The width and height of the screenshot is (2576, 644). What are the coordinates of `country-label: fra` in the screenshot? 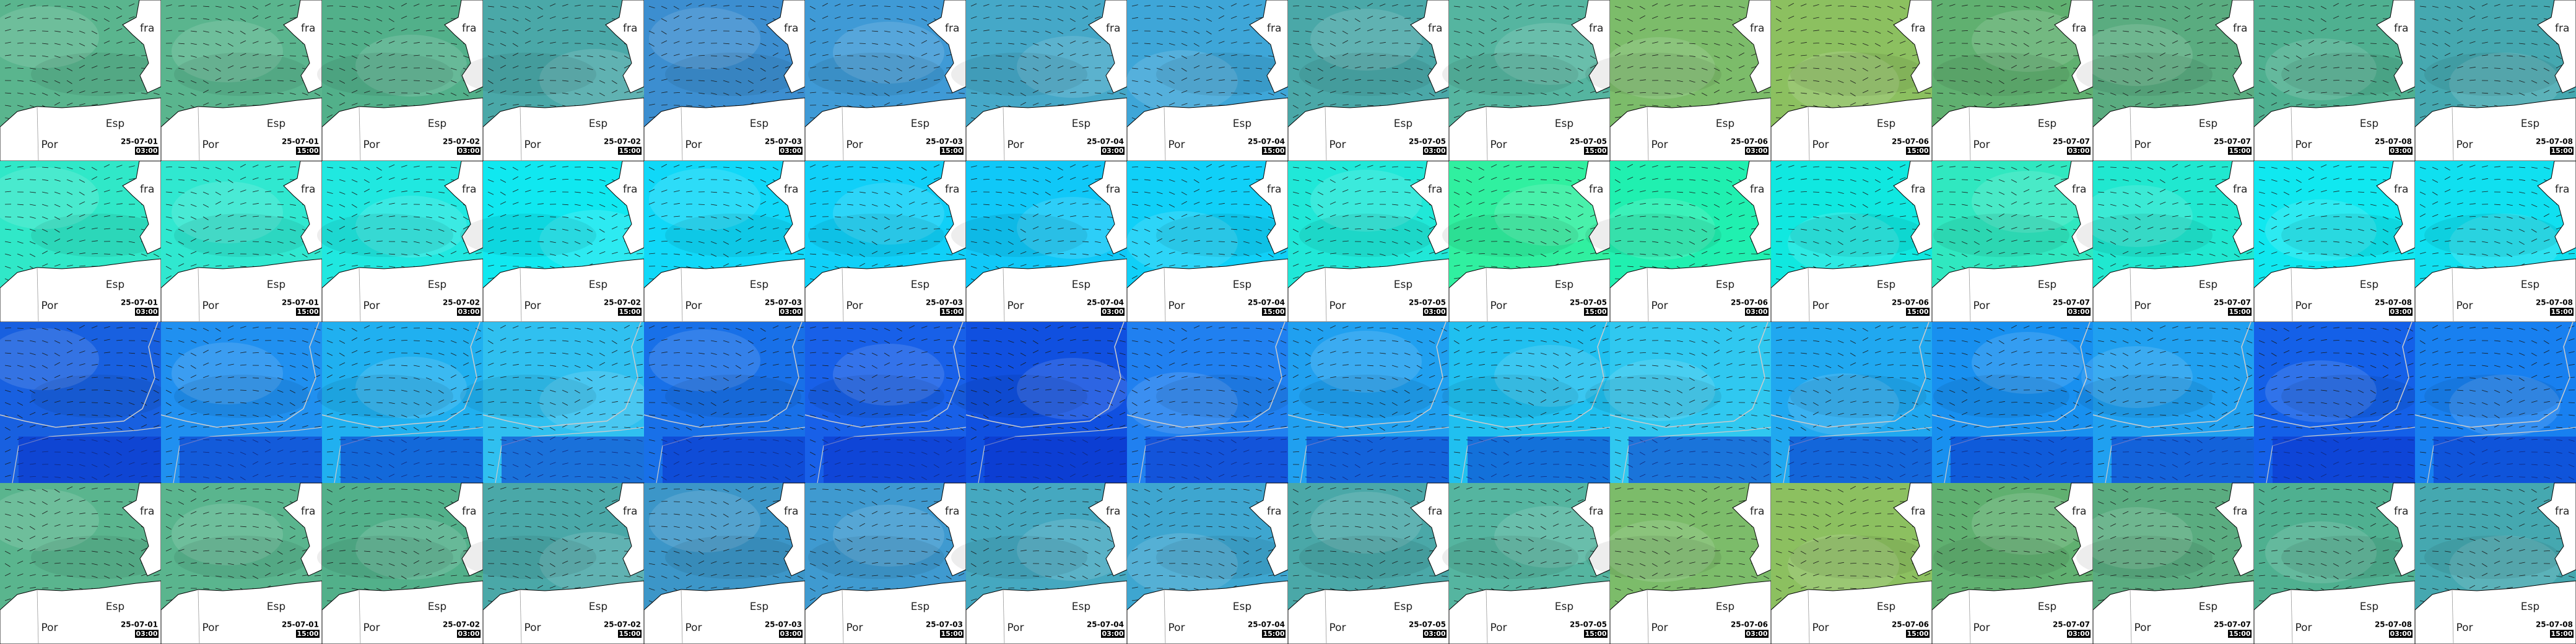 It's located at (2240, 28).